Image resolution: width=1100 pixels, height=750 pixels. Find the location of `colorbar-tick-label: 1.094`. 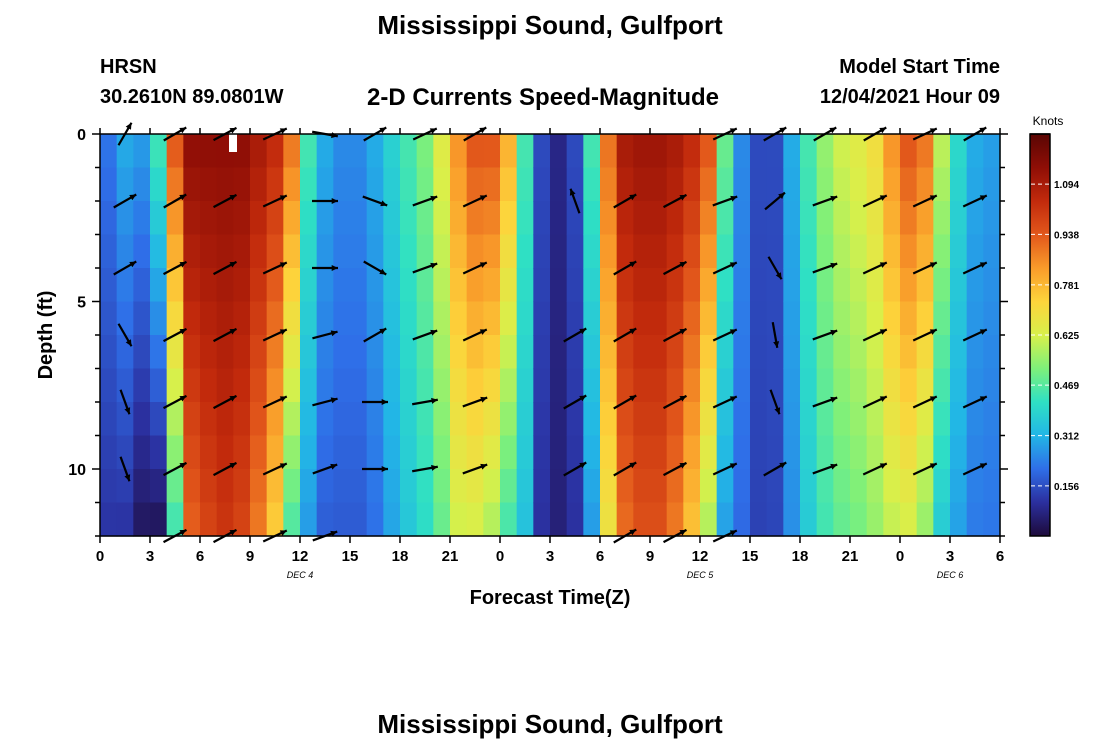

colorbar-tick-label: 1.094 is located at coordinates (1066, 185).